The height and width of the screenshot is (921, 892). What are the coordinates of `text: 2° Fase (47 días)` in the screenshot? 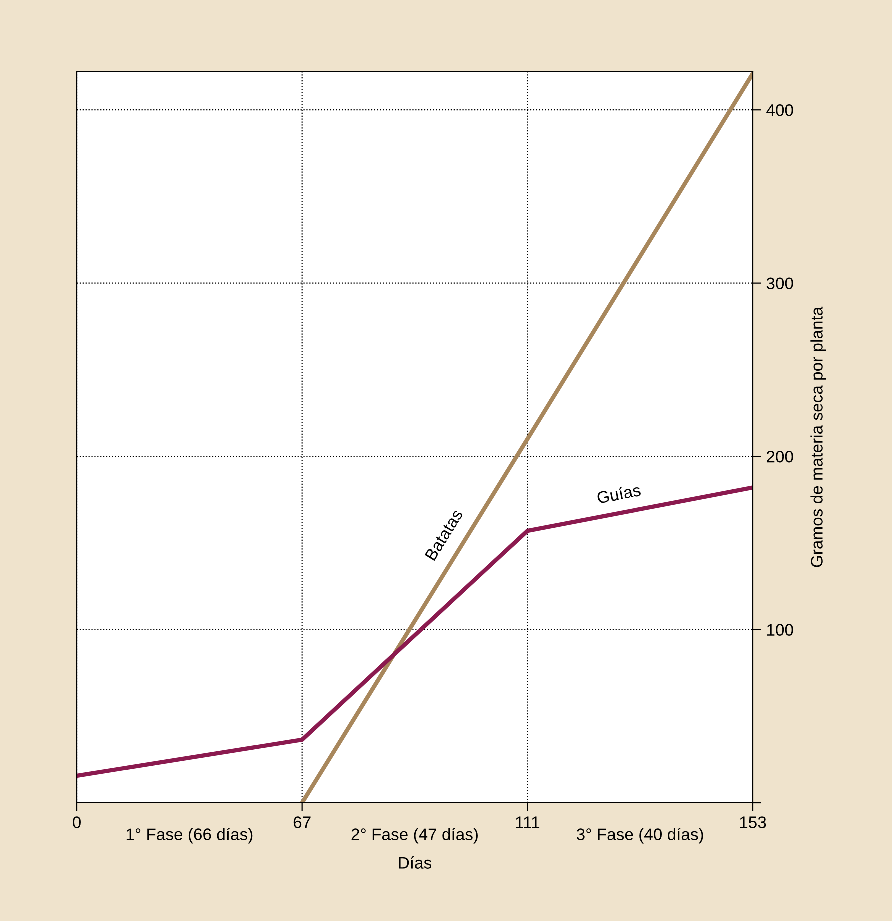 It's located at (415, 836).